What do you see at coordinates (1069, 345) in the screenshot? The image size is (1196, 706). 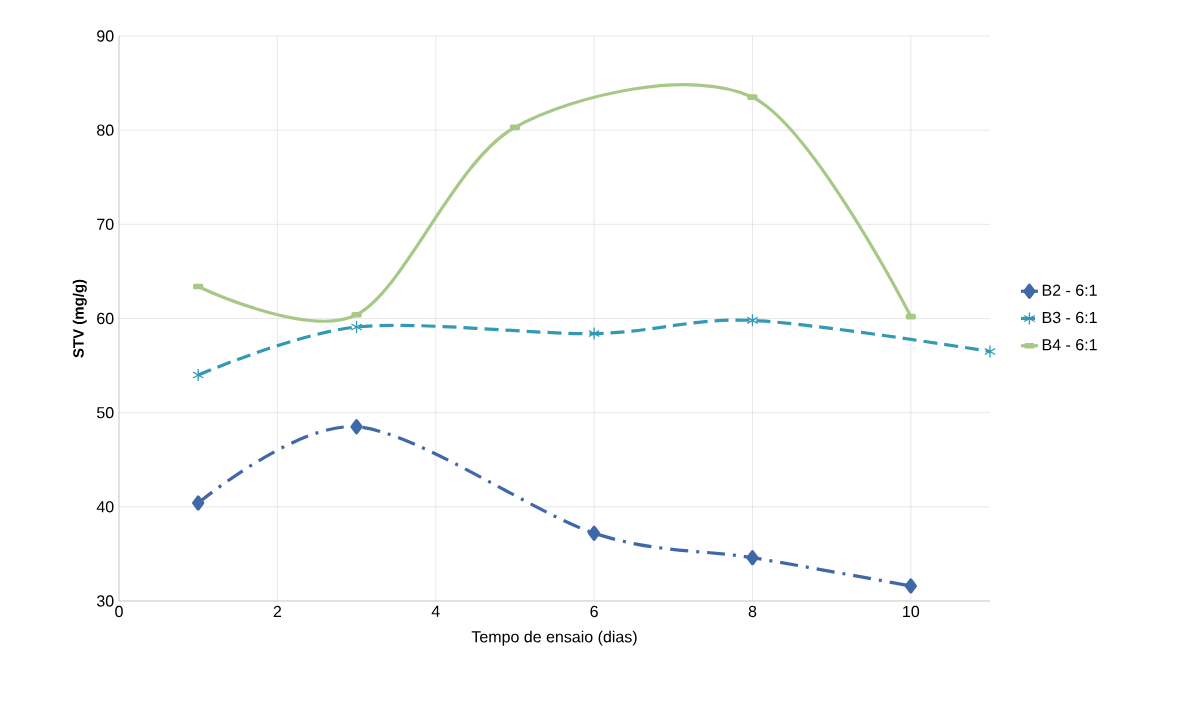 I see `legend-label: B4 - 6:1` at bounding box center [1069, 345].